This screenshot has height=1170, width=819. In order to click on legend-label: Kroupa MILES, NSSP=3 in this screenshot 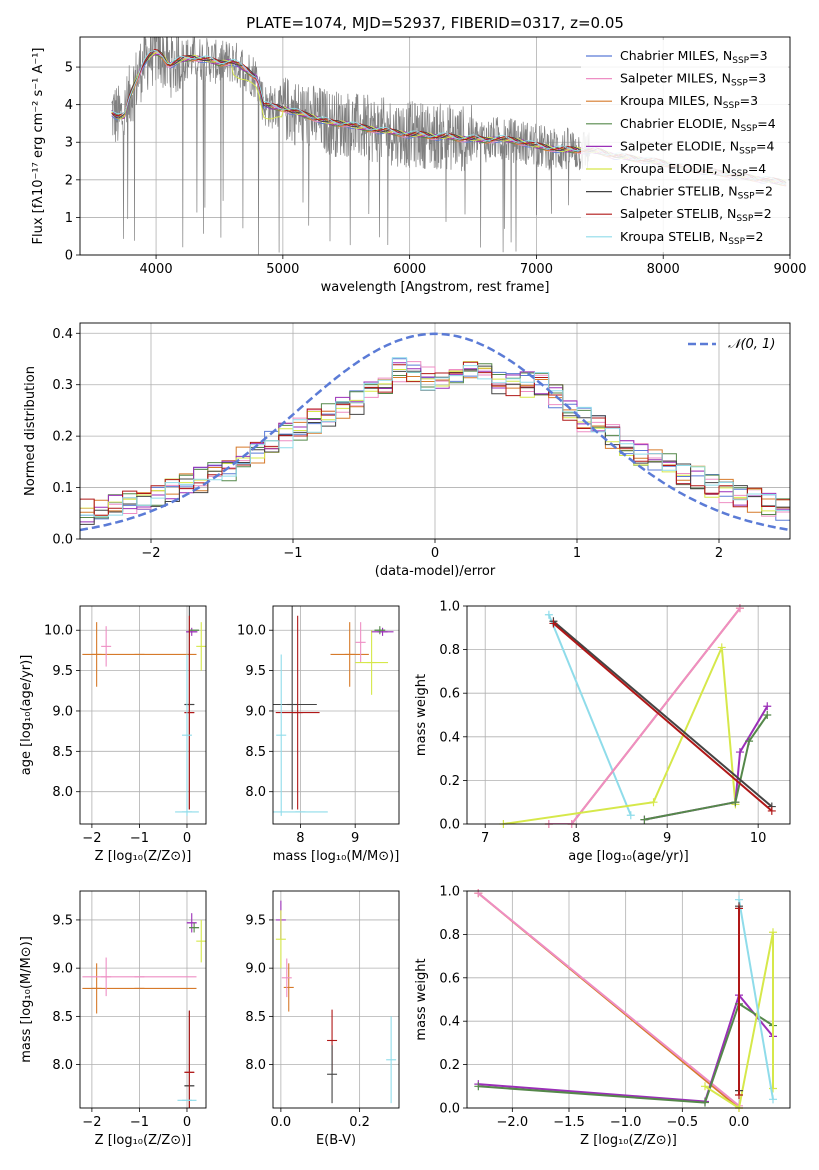, I will do `click(689, 102)`.